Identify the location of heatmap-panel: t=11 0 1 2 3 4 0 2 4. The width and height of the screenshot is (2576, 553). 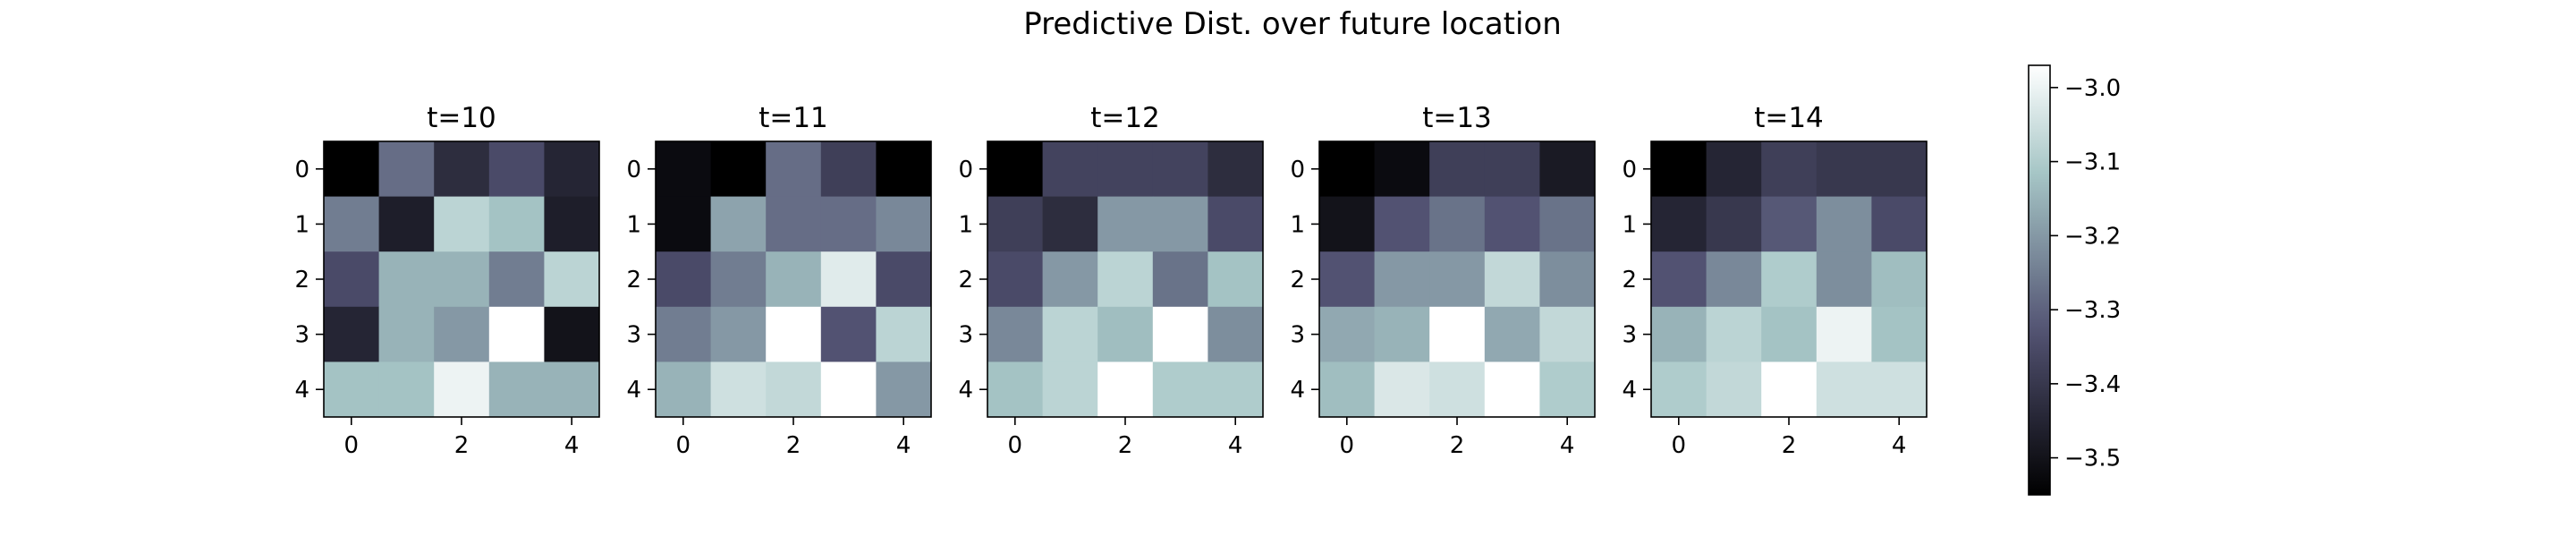
(779, 280).